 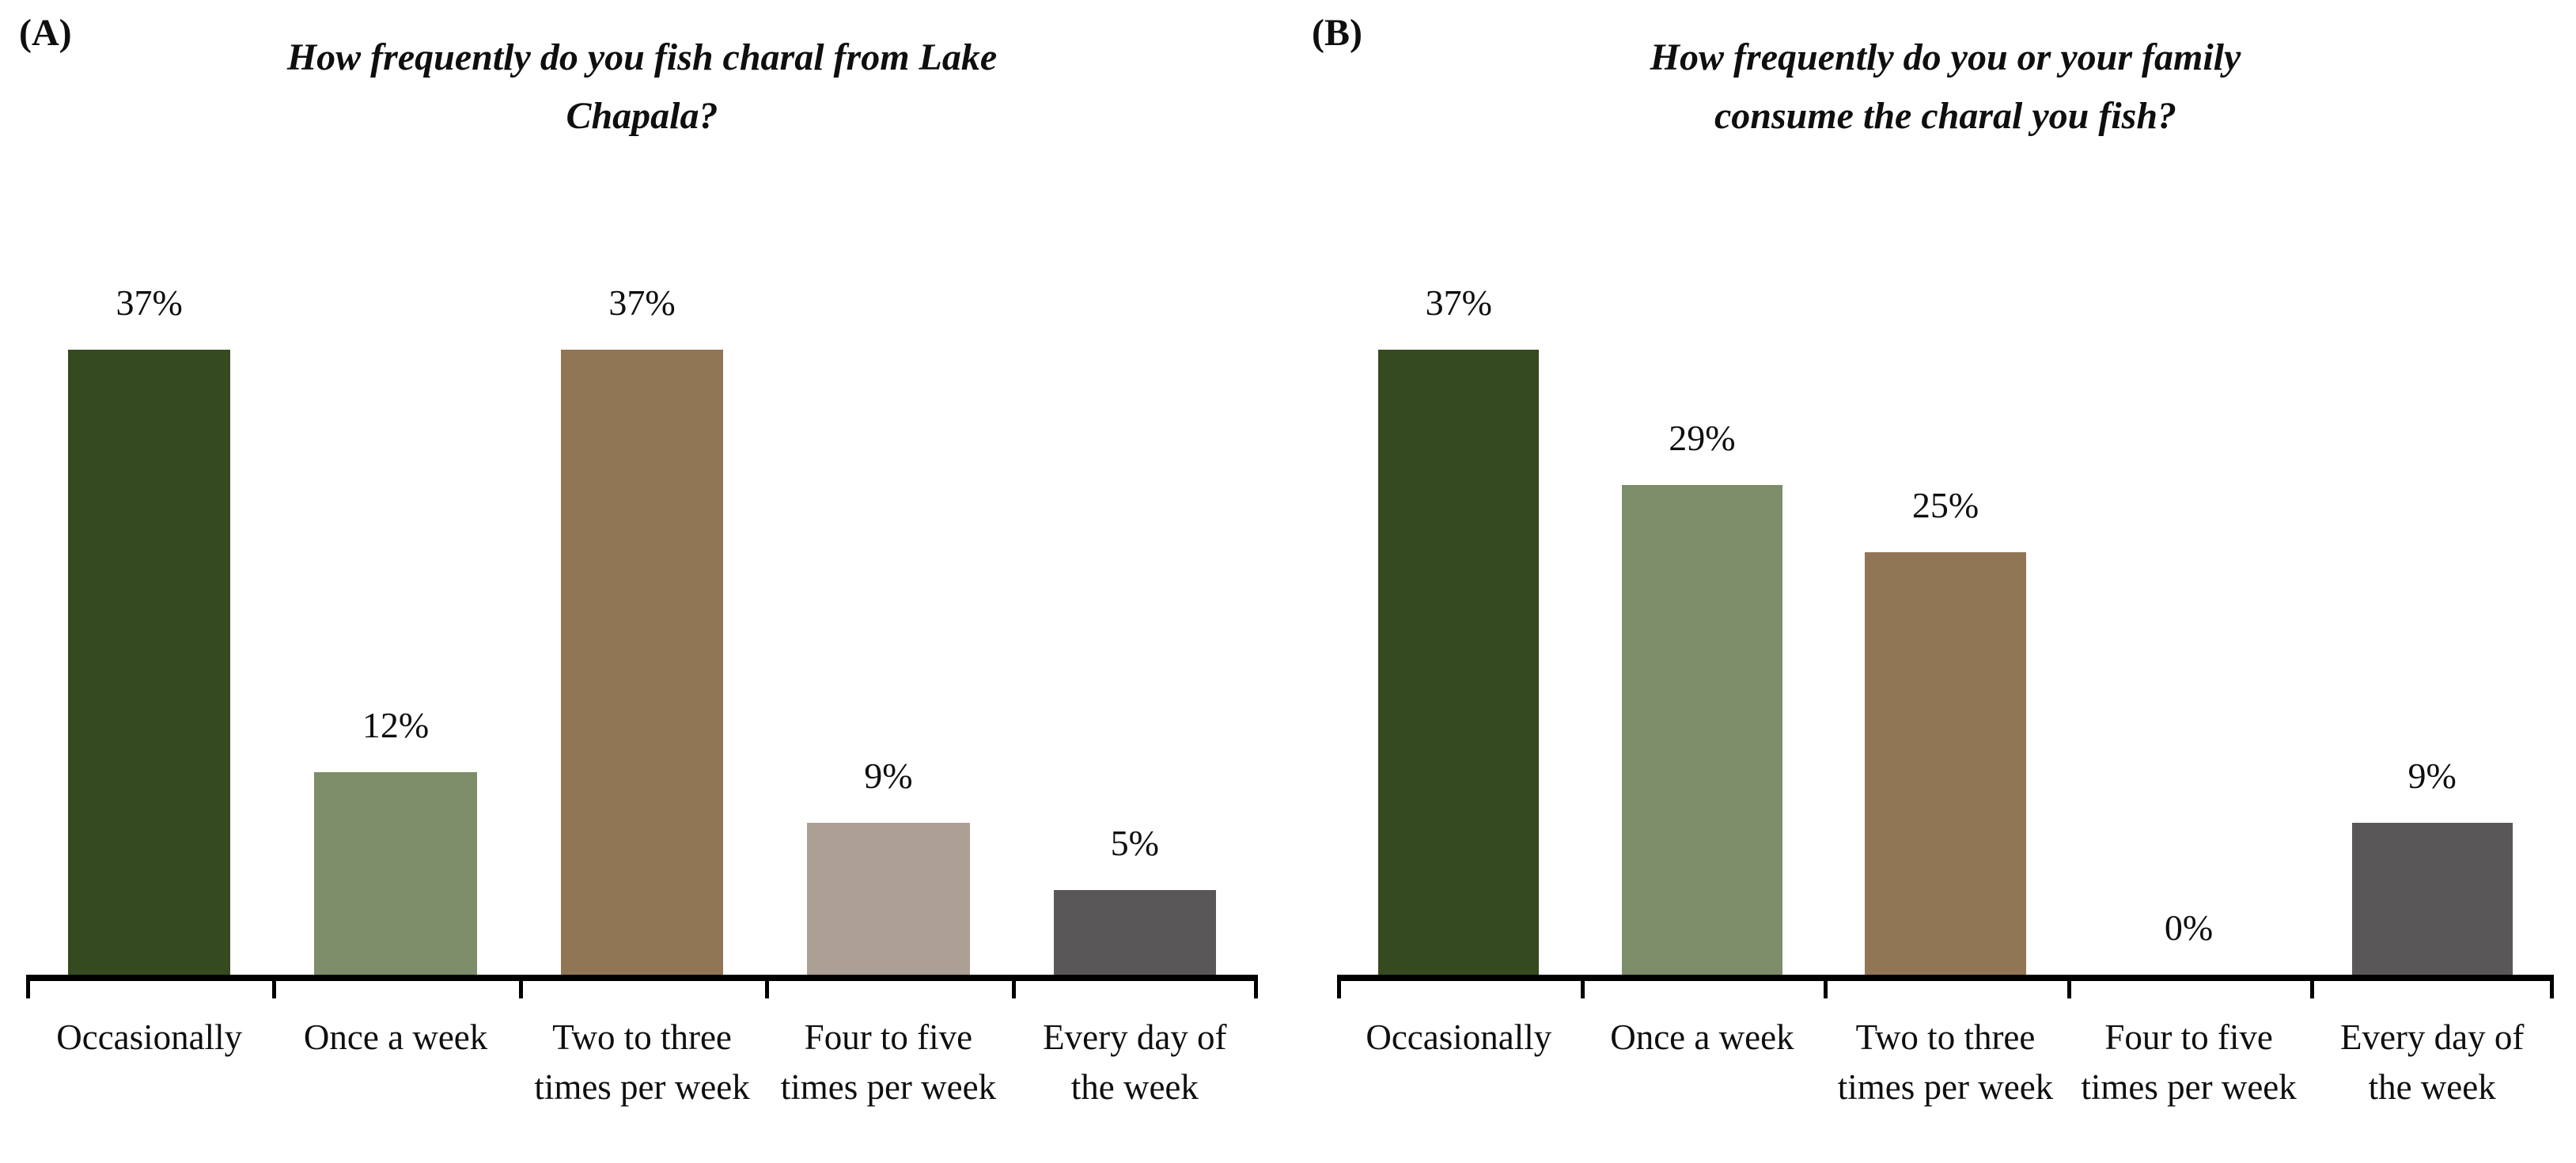 I want to click on panel-label-b: (B), so click(x=1337, y=33).